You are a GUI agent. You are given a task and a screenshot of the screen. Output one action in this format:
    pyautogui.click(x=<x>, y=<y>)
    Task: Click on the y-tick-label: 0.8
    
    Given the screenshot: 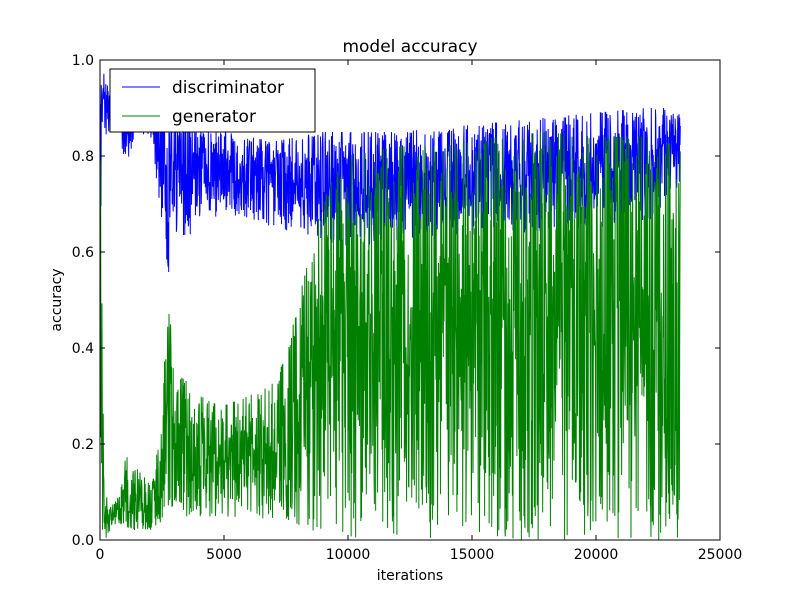 What is the action you would take?
    pyautogui.click(x=83, y=157)
    